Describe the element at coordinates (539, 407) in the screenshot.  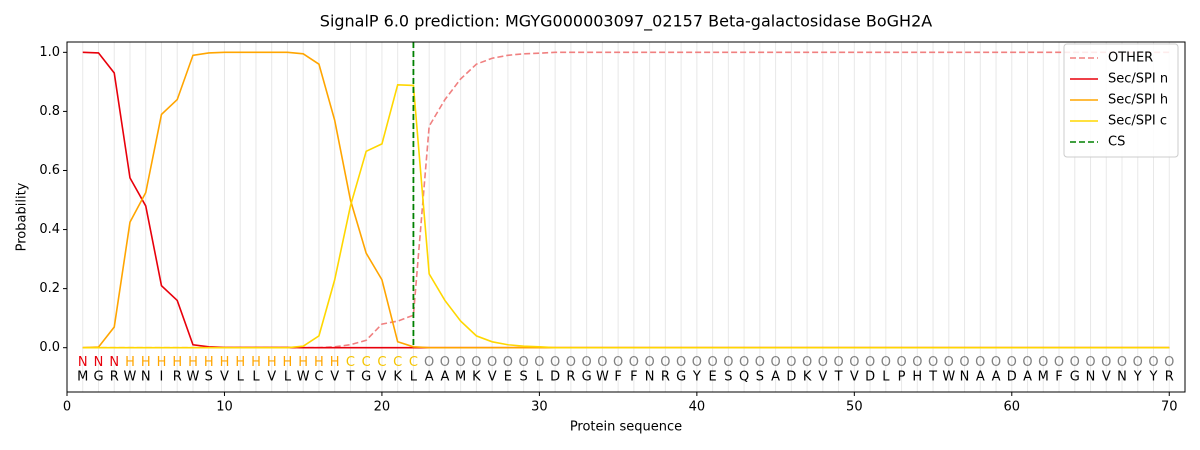
I see `x-tick-label: 30` at that location.